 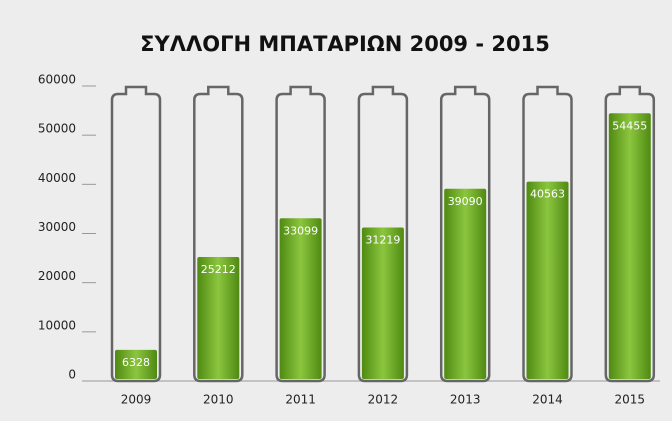 I want to click on x-tick-label: 2014, so click(x=547, y=400).